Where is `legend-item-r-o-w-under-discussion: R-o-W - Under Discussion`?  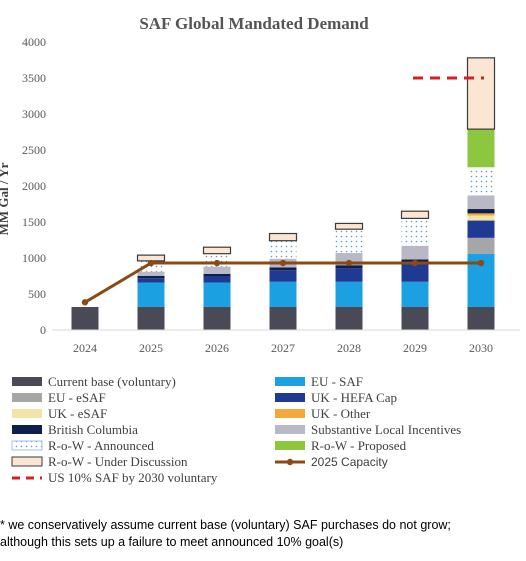
legend-item-r-o-w-under-discussion: R-o-W - Under Discussion is located at coordinates (99, 461).